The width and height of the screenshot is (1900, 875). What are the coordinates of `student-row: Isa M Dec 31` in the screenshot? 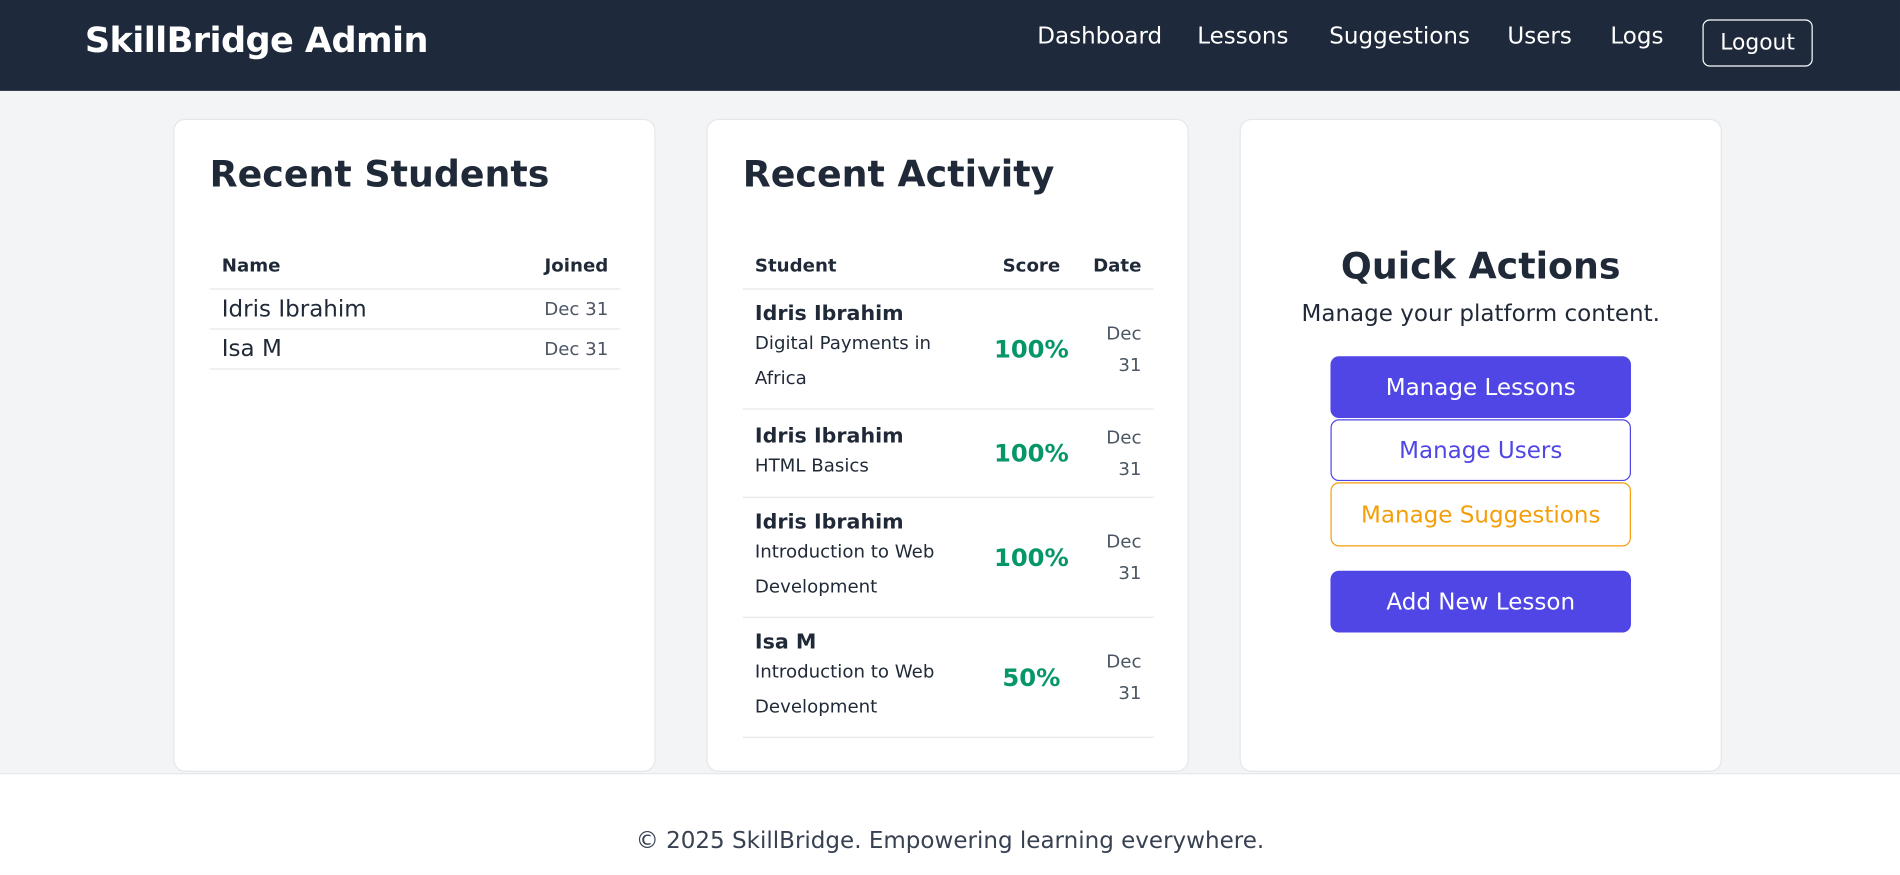 It's located at (415, 349).